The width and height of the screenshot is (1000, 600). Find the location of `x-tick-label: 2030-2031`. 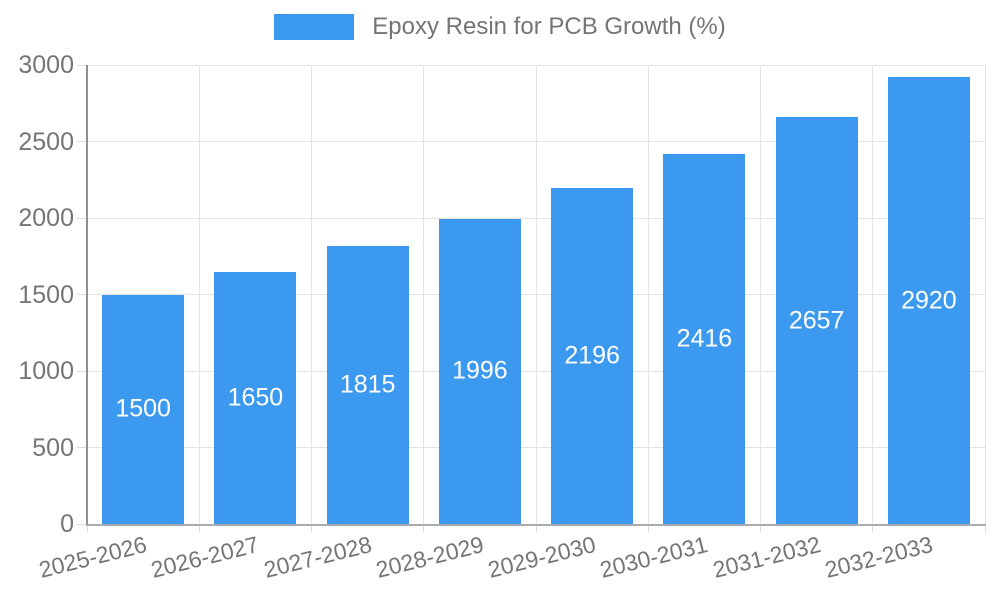

x-tick-label: 2030-2031 is located at coordinates (654, 557).